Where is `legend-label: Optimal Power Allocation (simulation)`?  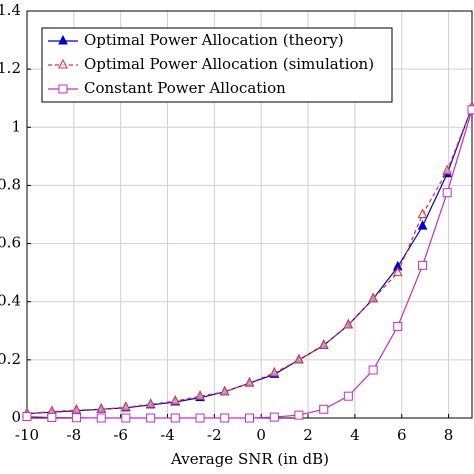
legend-label: Optimal Power Allocation (simulation) is located at coordinates (229, 64).